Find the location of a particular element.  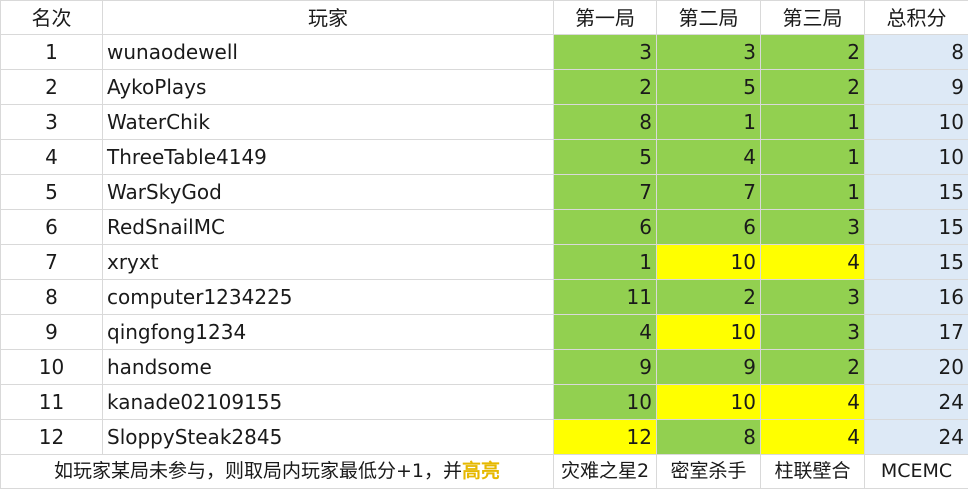

total-score-cell: 9 is located at coordinates (916, 87).